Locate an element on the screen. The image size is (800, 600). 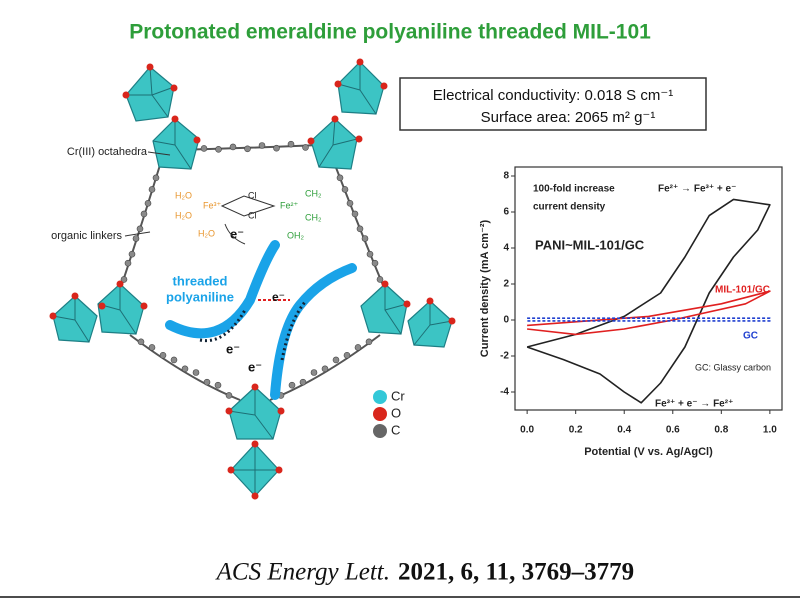
y-tick-label: 2 is located at coordinates (506, 284).